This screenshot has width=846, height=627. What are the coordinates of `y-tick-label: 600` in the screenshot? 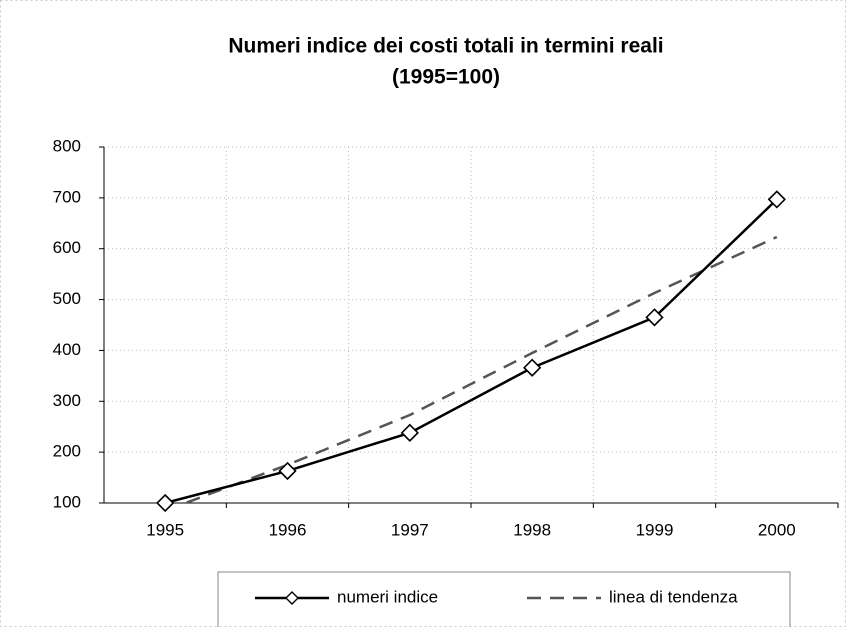 It's located at (67, 247).